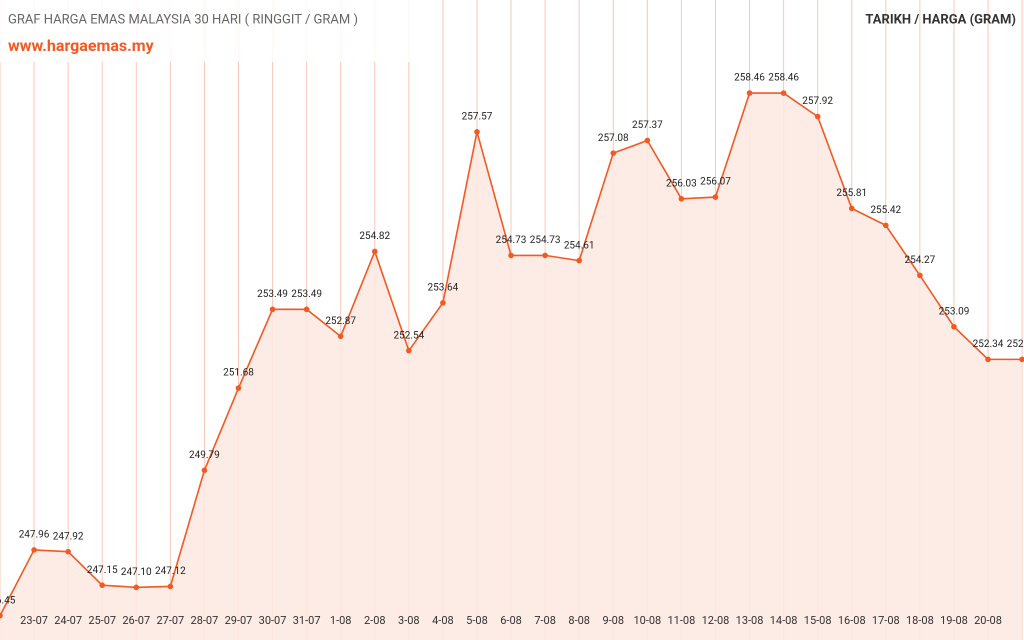 Image resolution: width=1024 pixels, height=640 pixels. What do you see at coordinates (375, 620) in the screenshot?
I see `x-tick-label: 2-08` at bounding box center [375, 620].